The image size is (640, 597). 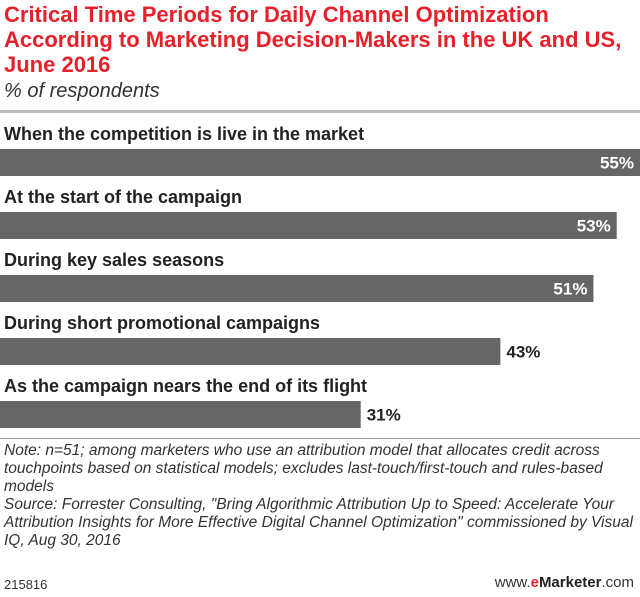 What do you see at coordinates (320, 111) in the screenshot?
I see `top-divider` at bounding box center [320, 111].